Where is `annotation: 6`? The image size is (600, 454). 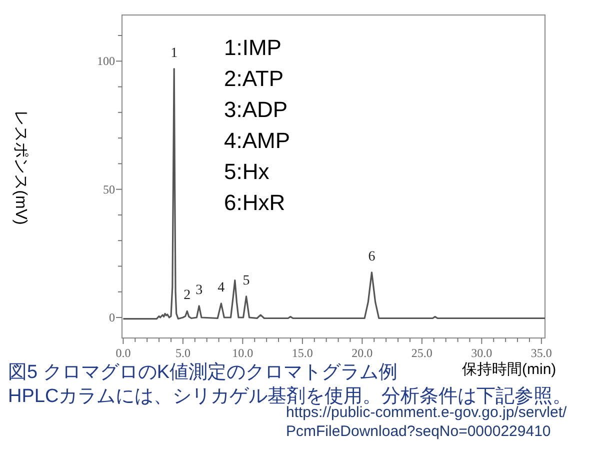
annotation: 6 is located at coordinates (372, 256).